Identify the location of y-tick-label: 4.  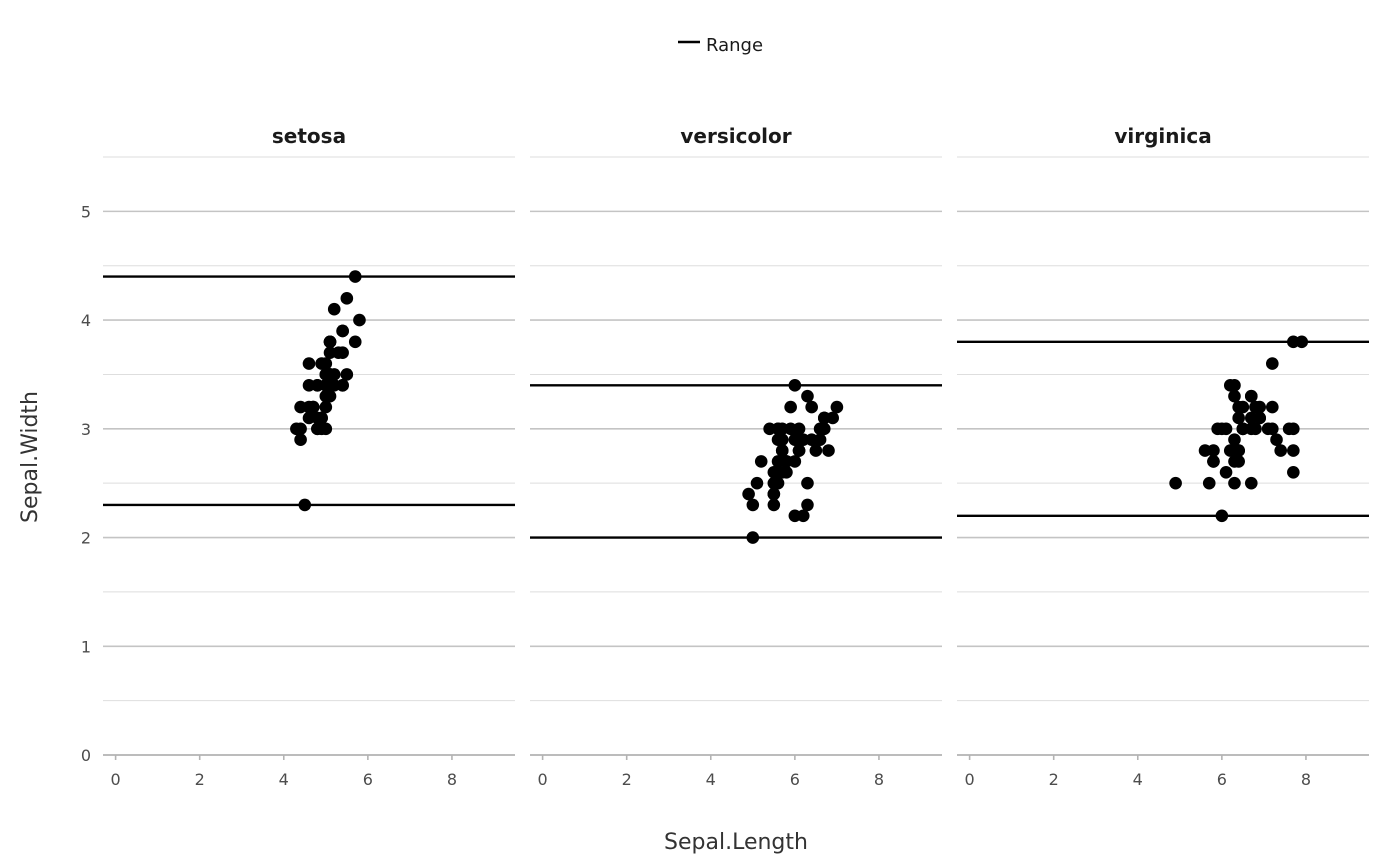
(86, 320).